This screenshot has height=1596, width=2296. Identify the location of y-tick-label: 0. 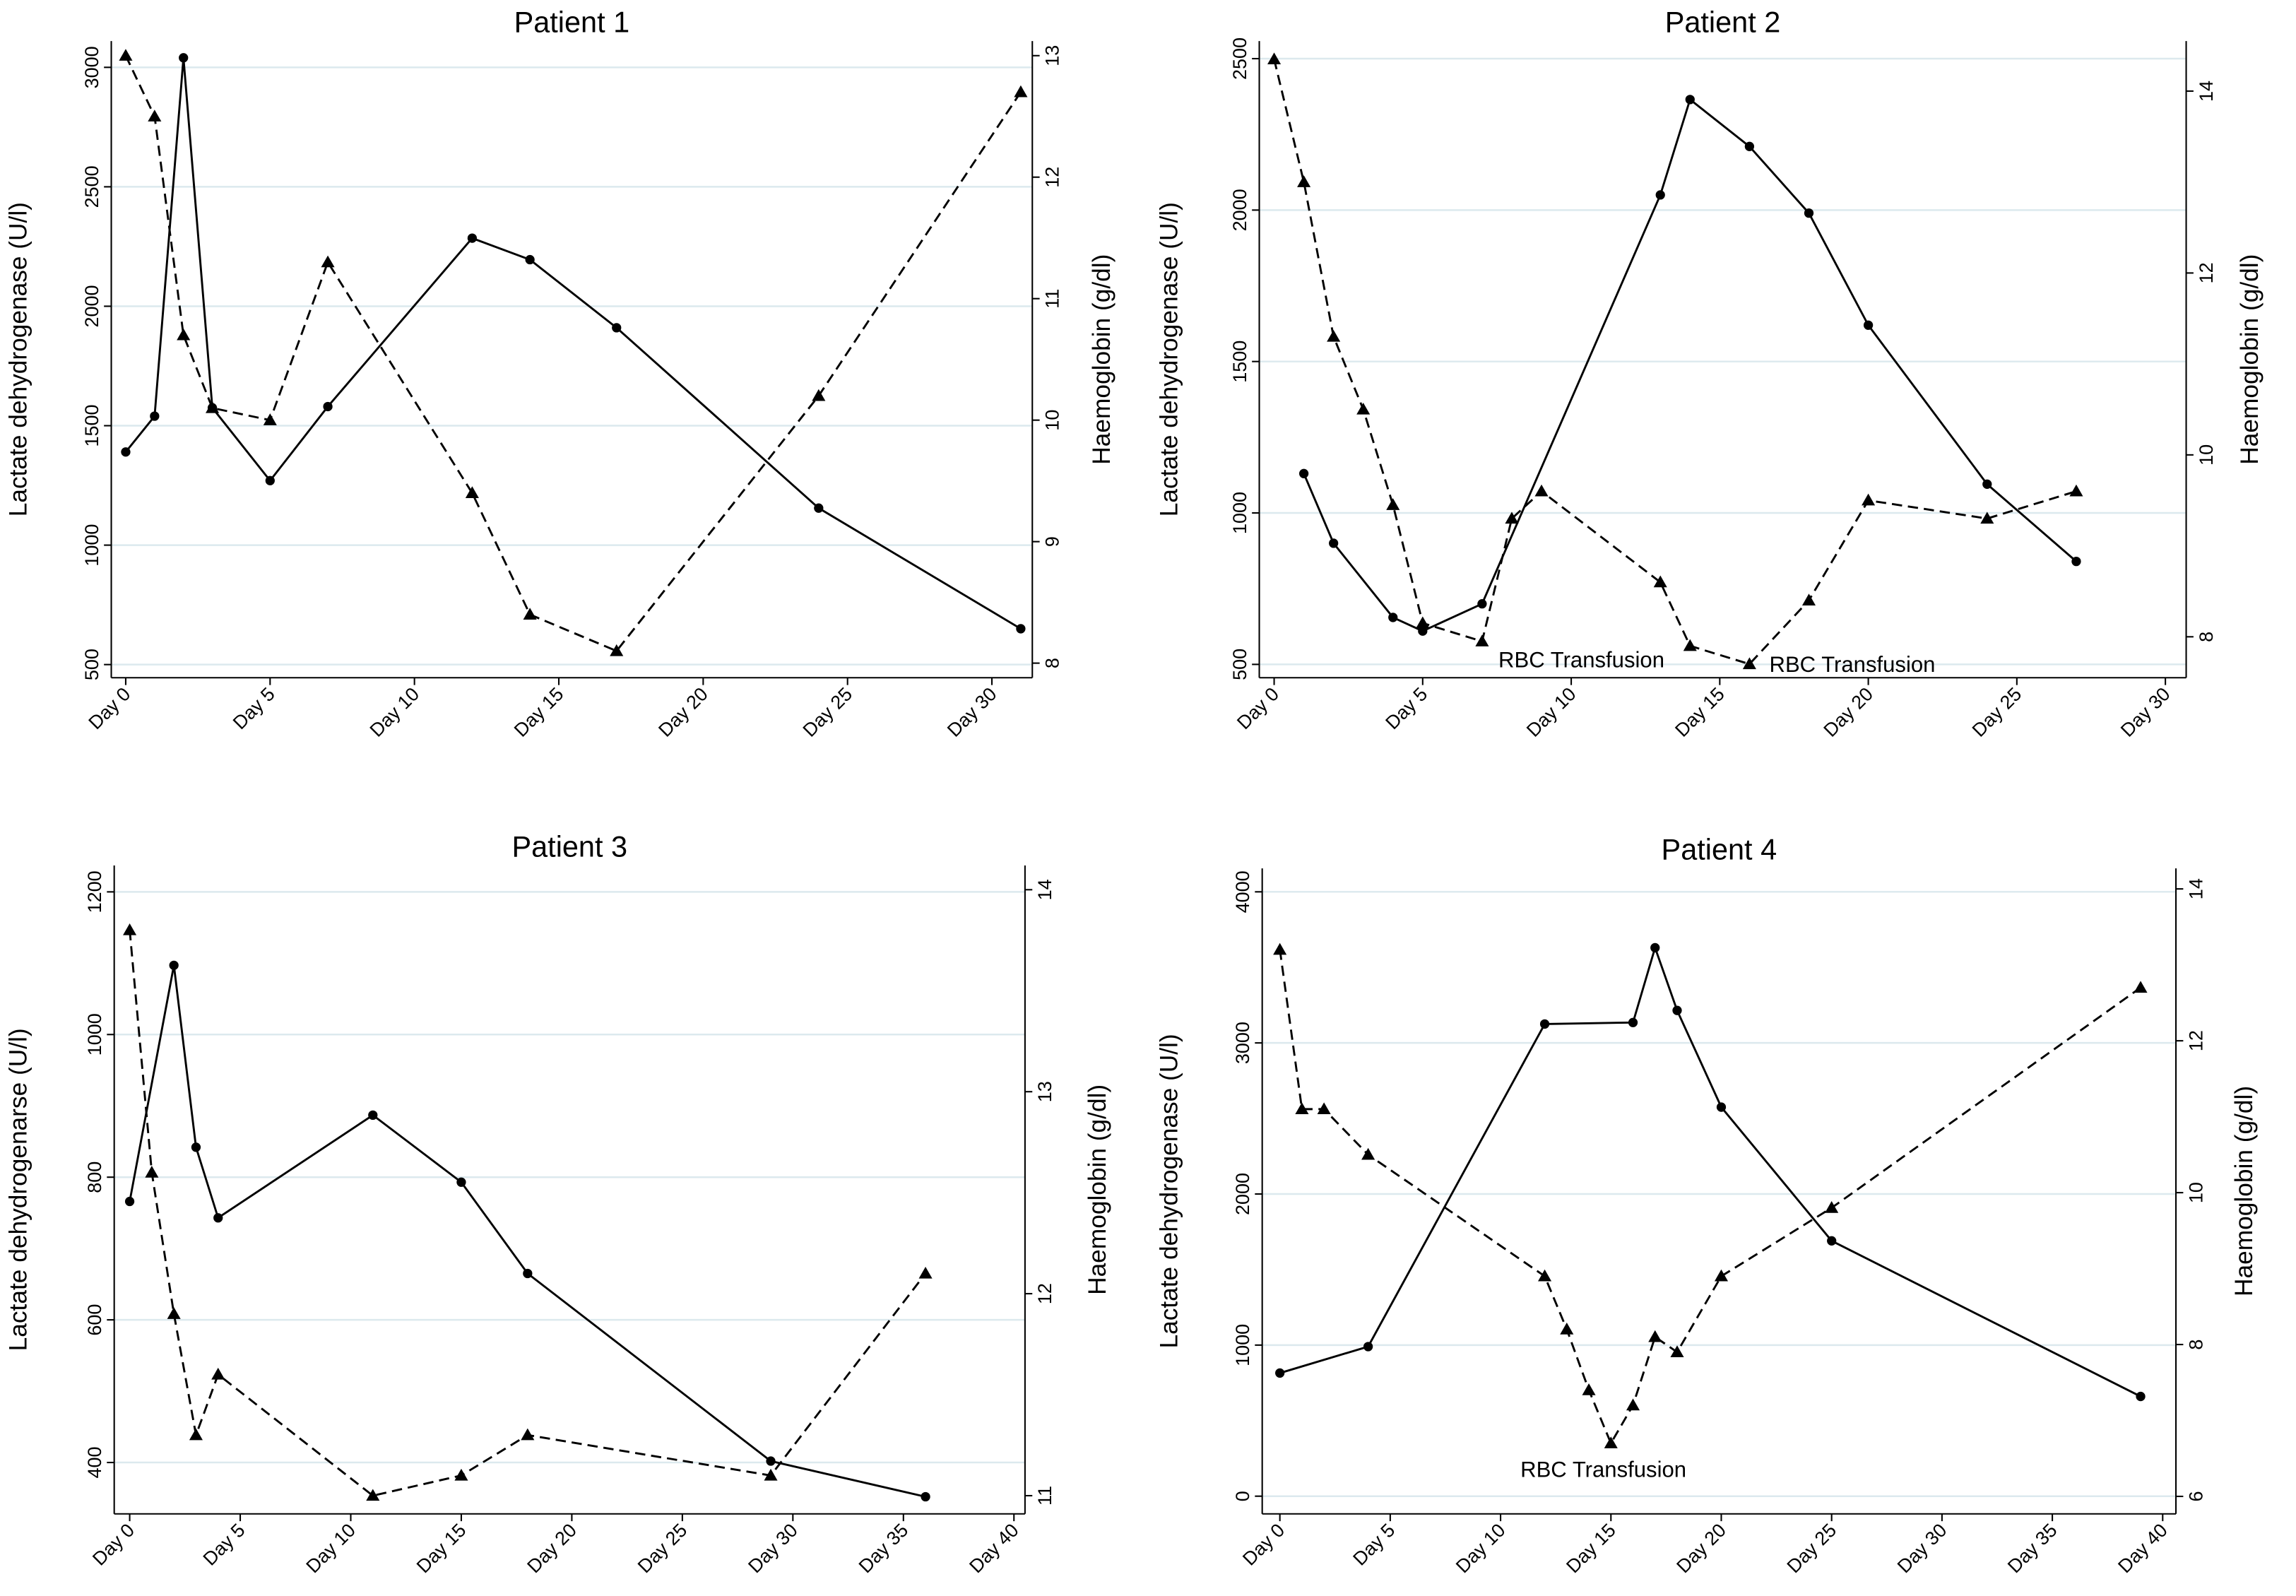
(1242, 1496).